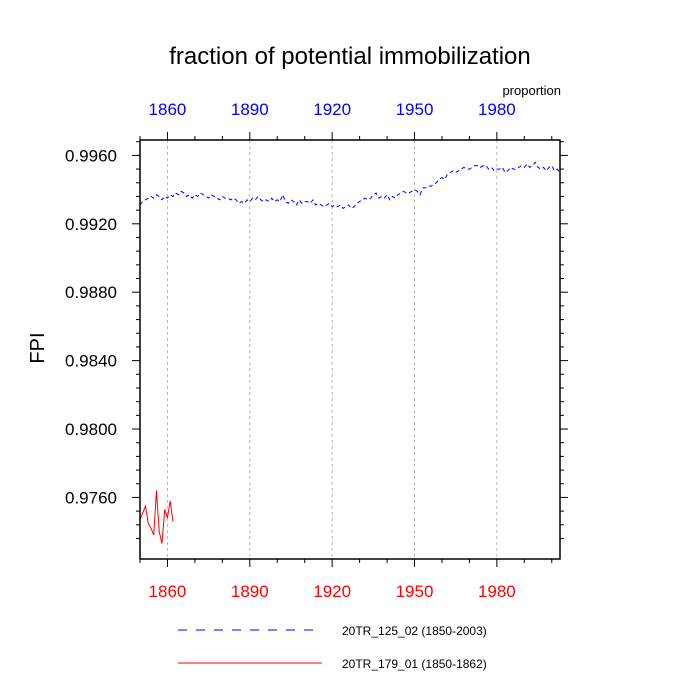  Describe the element at coordinates (415, 591) in the screenshot. I see `x-tick-label-bottom: 1950` at that location.